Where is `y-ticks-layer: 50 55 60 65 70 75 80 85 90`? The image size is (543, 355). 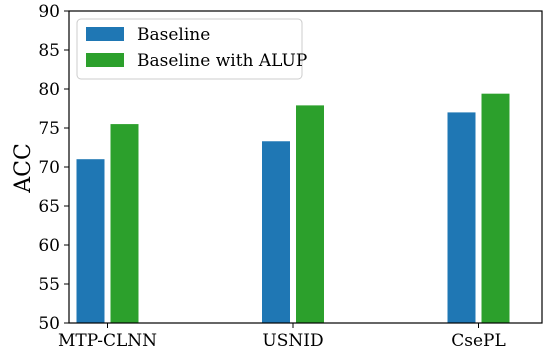
y-ticks-layer: 50 55 60 65 70 75 80 85 90 is located at coordinates (53, 168).